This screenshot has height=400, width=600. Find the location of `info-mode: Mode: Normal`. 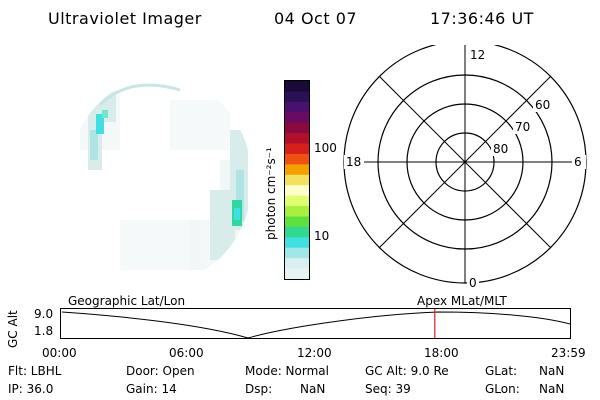

info-mode: Mode: Normal is located at coordinates (287, 371).